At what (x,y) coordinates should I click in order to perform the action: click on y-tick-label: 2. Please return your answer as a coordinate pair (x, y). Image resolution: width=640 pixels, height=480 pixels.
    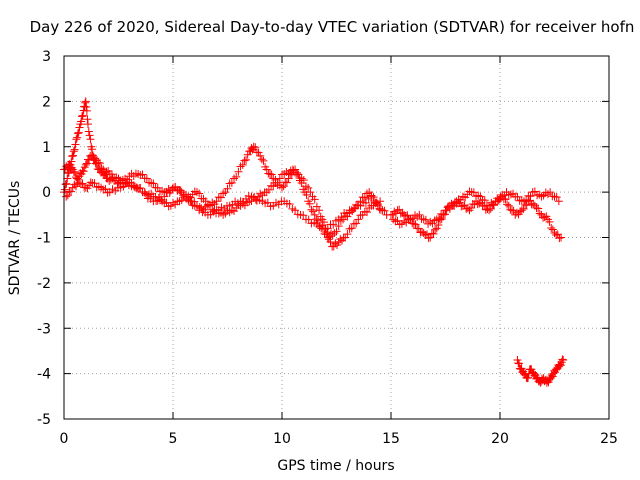
    Looking at the image, I should click on (46, 102).